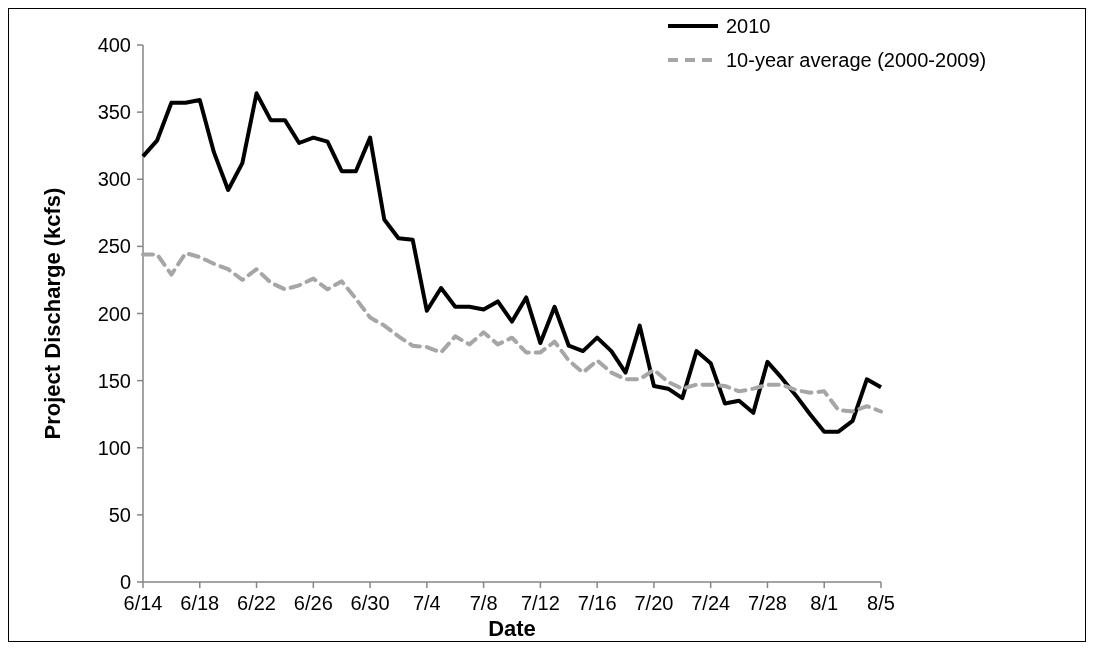  What do you see at coordinates (856, 60) in the screenshot?
I see `legend-label: 10-year average (2000-2009)` at bounding box center [856, 60].